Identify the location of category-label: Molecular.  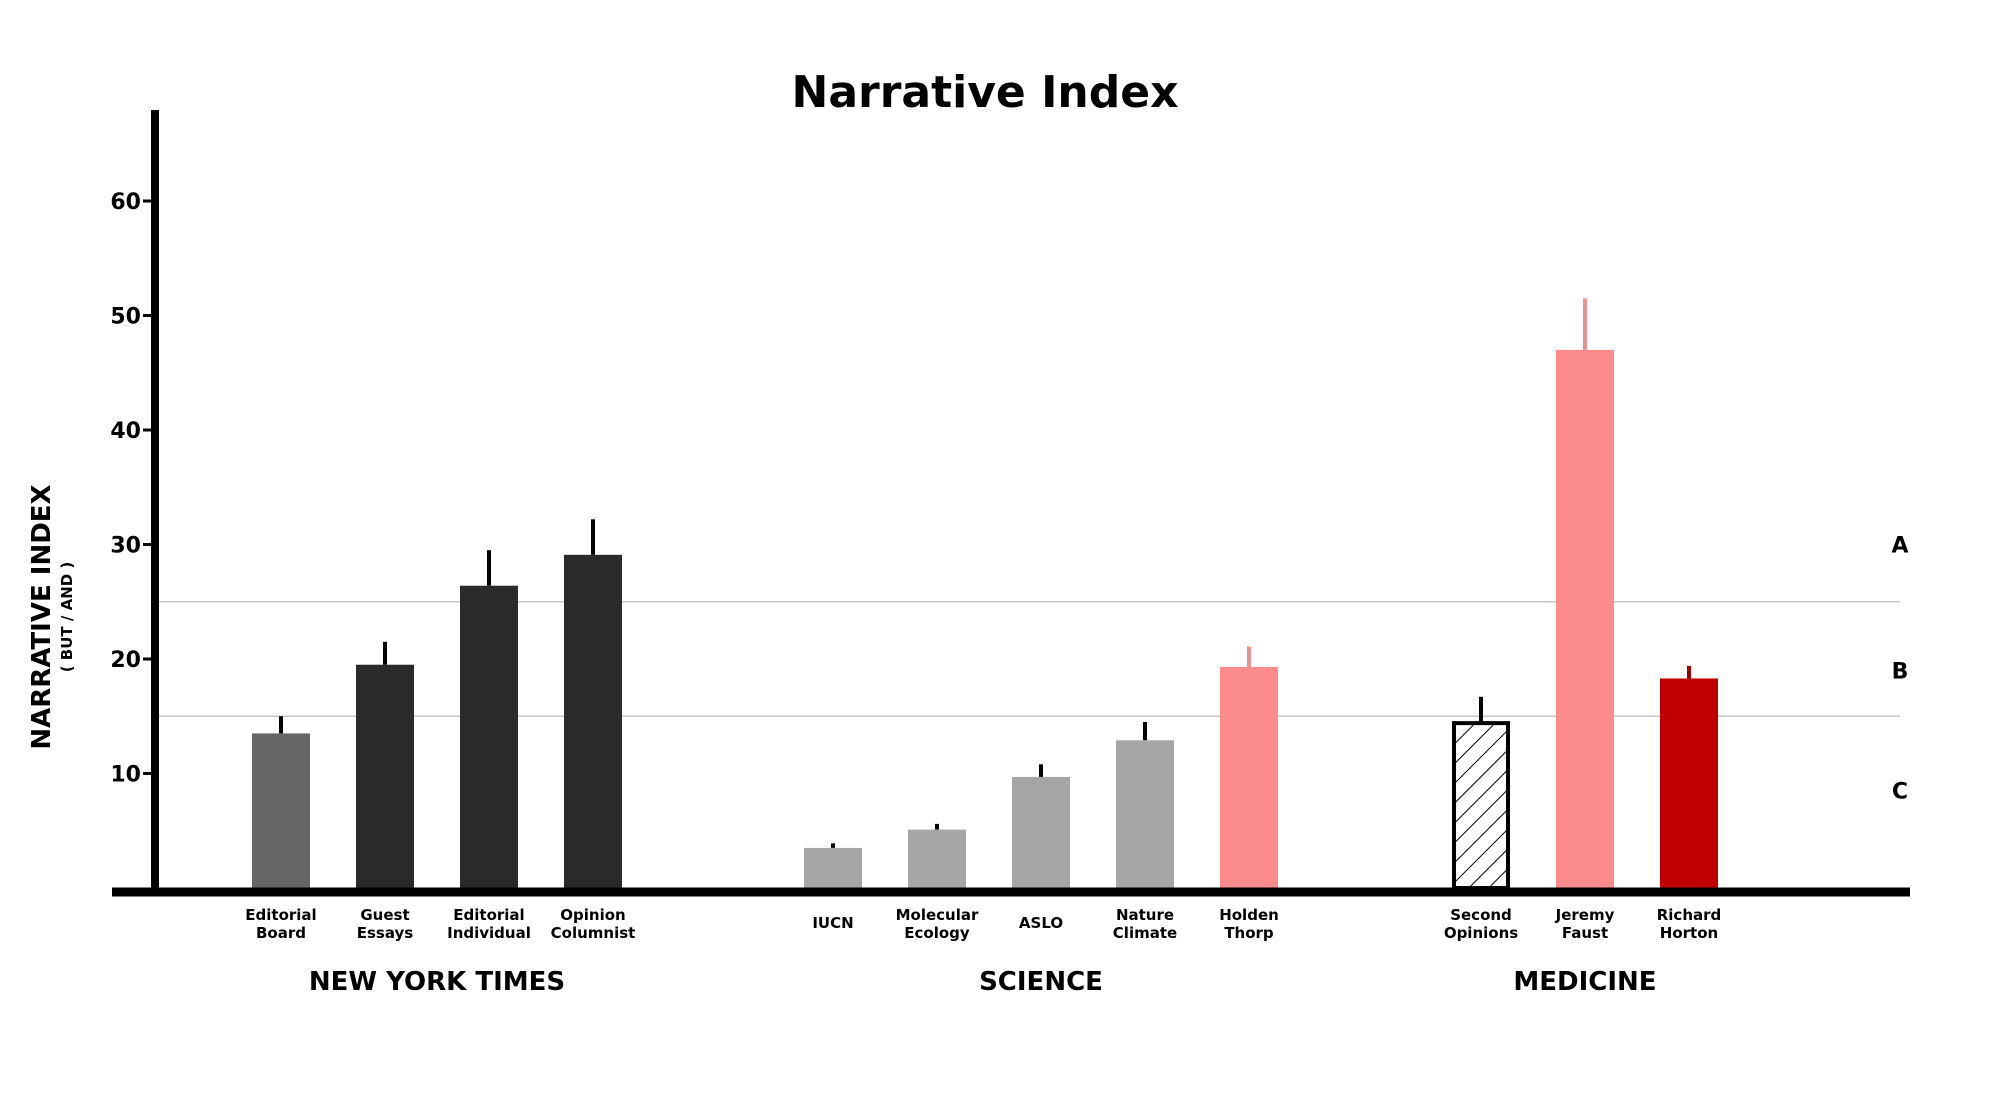
(937, 915).